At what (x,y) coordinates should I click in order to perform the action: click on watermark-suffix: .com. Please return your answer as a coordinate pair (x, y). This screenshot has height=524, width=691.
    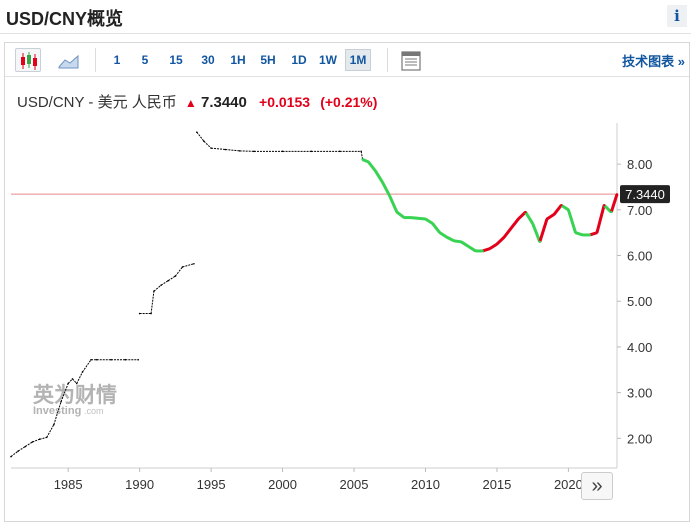
    Looking at the image, I should click on (94, 411).